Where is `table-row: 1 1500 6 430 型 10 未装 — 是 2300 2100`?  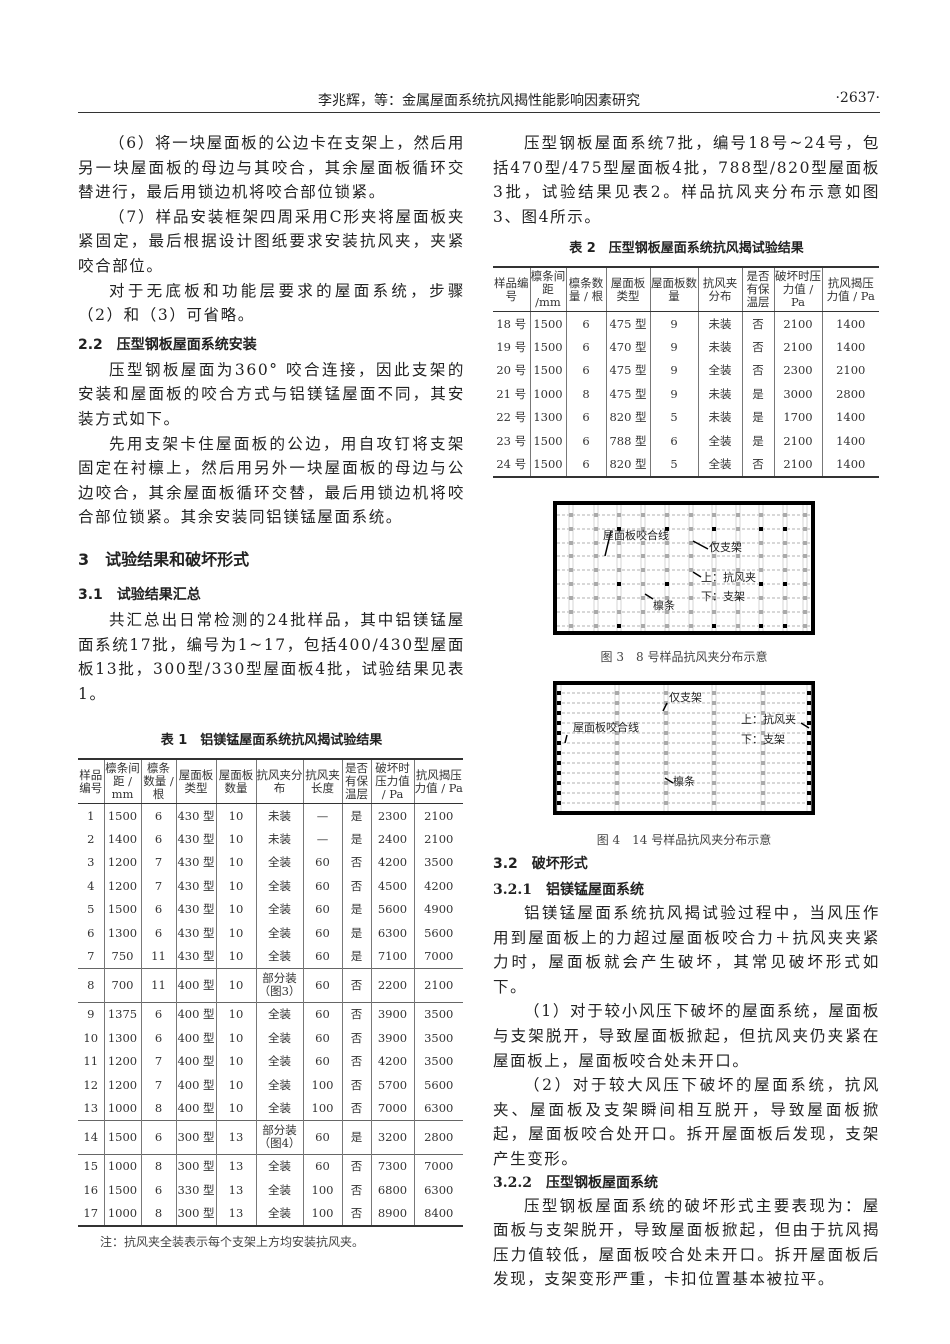
table-row: 1 1500 6 430 型 10 未装 — 是 2300 2100 is located at coordinates (270, 815).